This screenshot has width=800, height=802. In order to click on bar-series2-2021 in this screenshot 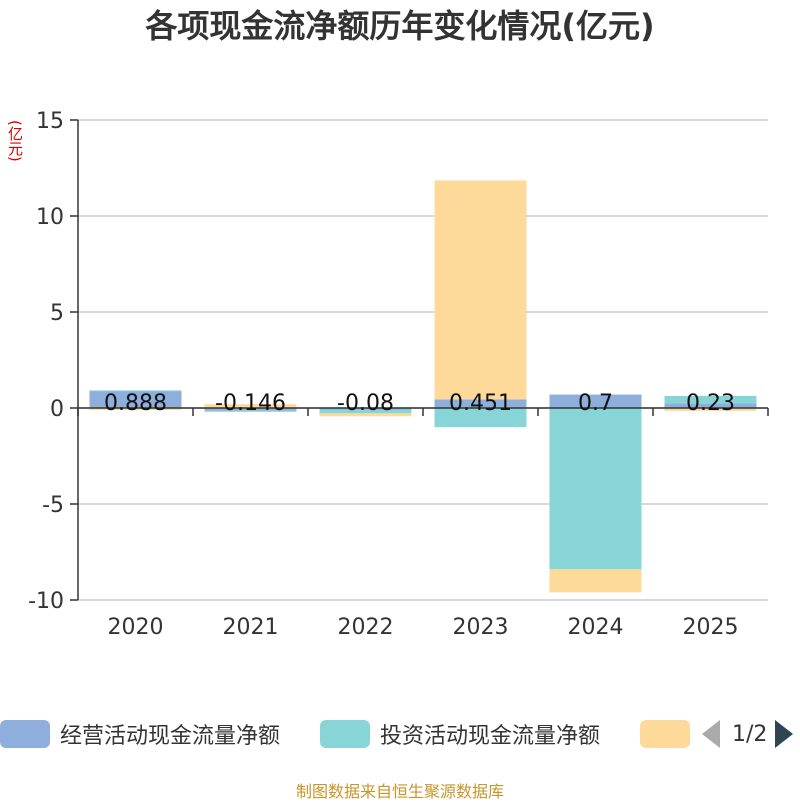, I will do `click(250, 406)`.